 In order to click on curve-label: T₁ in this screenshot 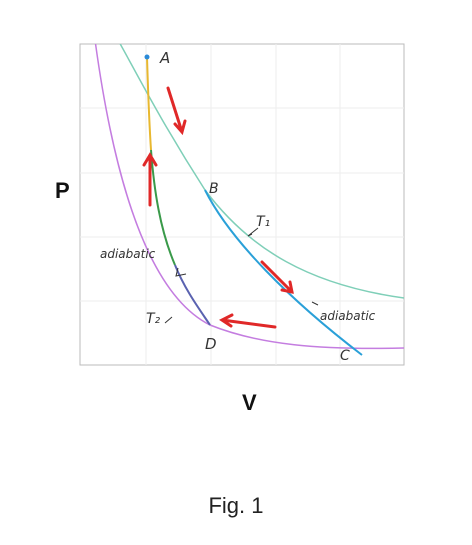, I will do `click(263, 222)`.